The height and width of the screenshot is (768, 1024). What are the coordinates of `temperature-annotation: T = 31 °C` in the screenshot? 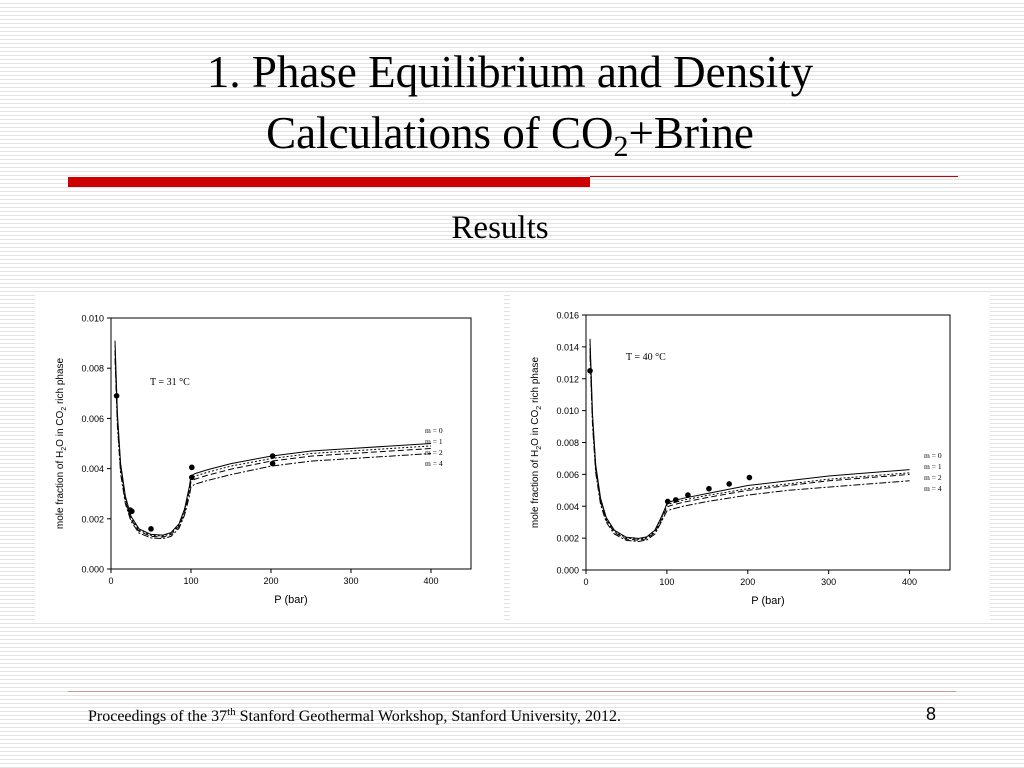 It's located at (170, 382).